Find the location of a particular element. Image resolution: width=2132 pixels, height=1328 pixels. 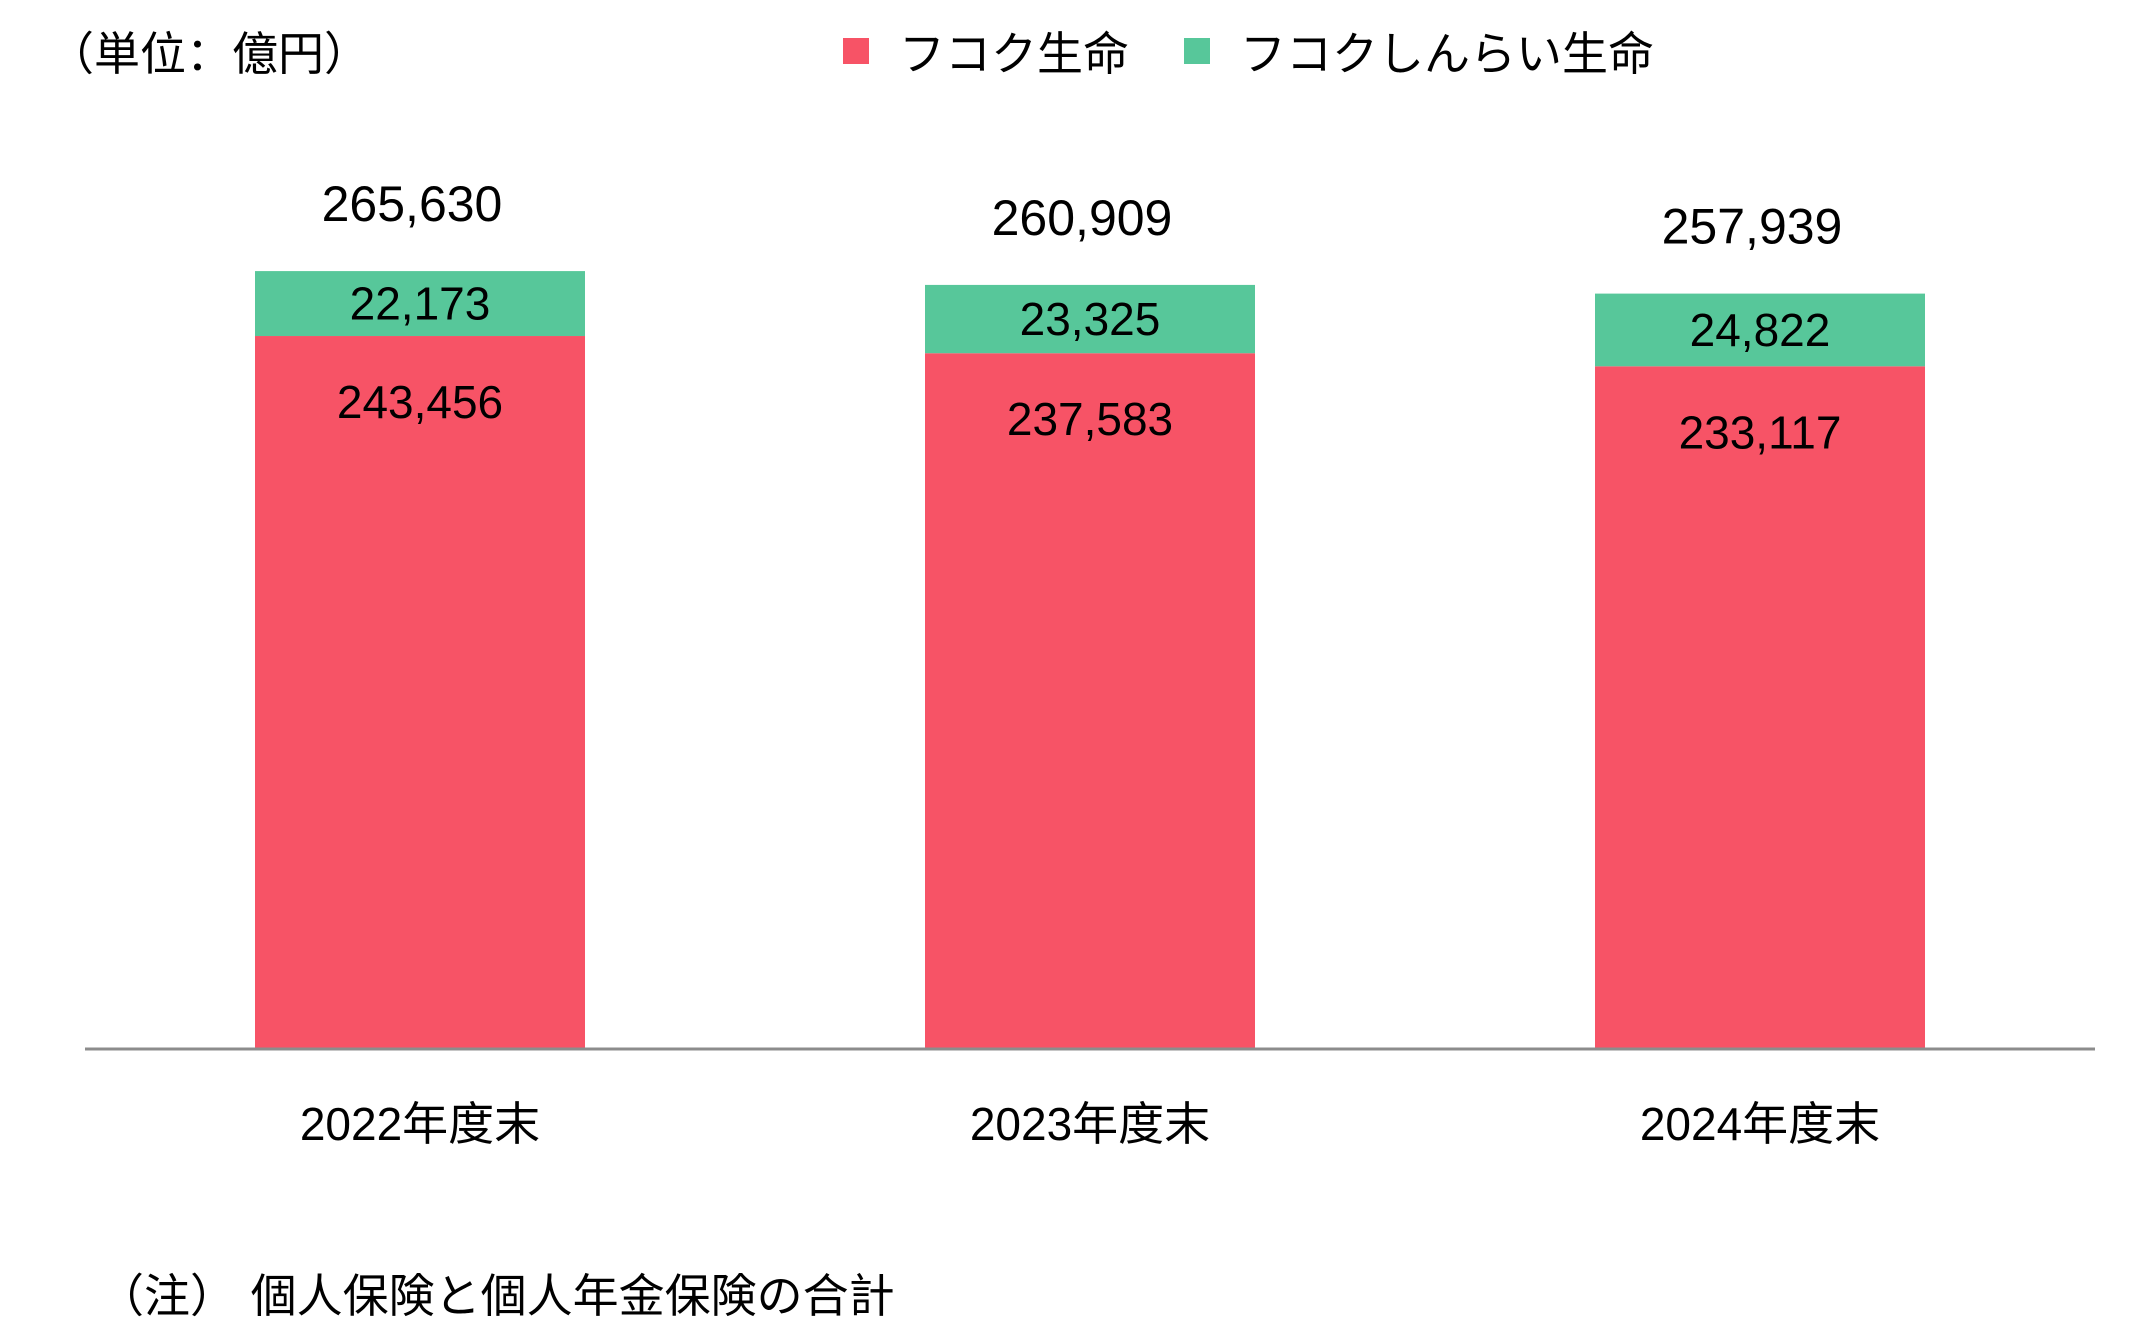

legend-swatch-shinrai is located at coordinates (1197, 51).